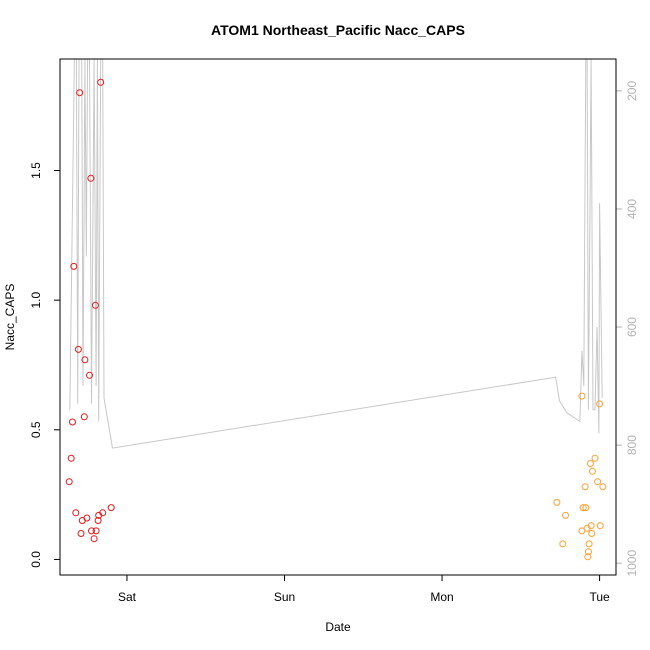 This screenshot has height=650, width=650. What do you see at coordinates (632, 563) in the screenshot?
I see `right-tick-label-4: 1000` at bounding box center [632, 563].